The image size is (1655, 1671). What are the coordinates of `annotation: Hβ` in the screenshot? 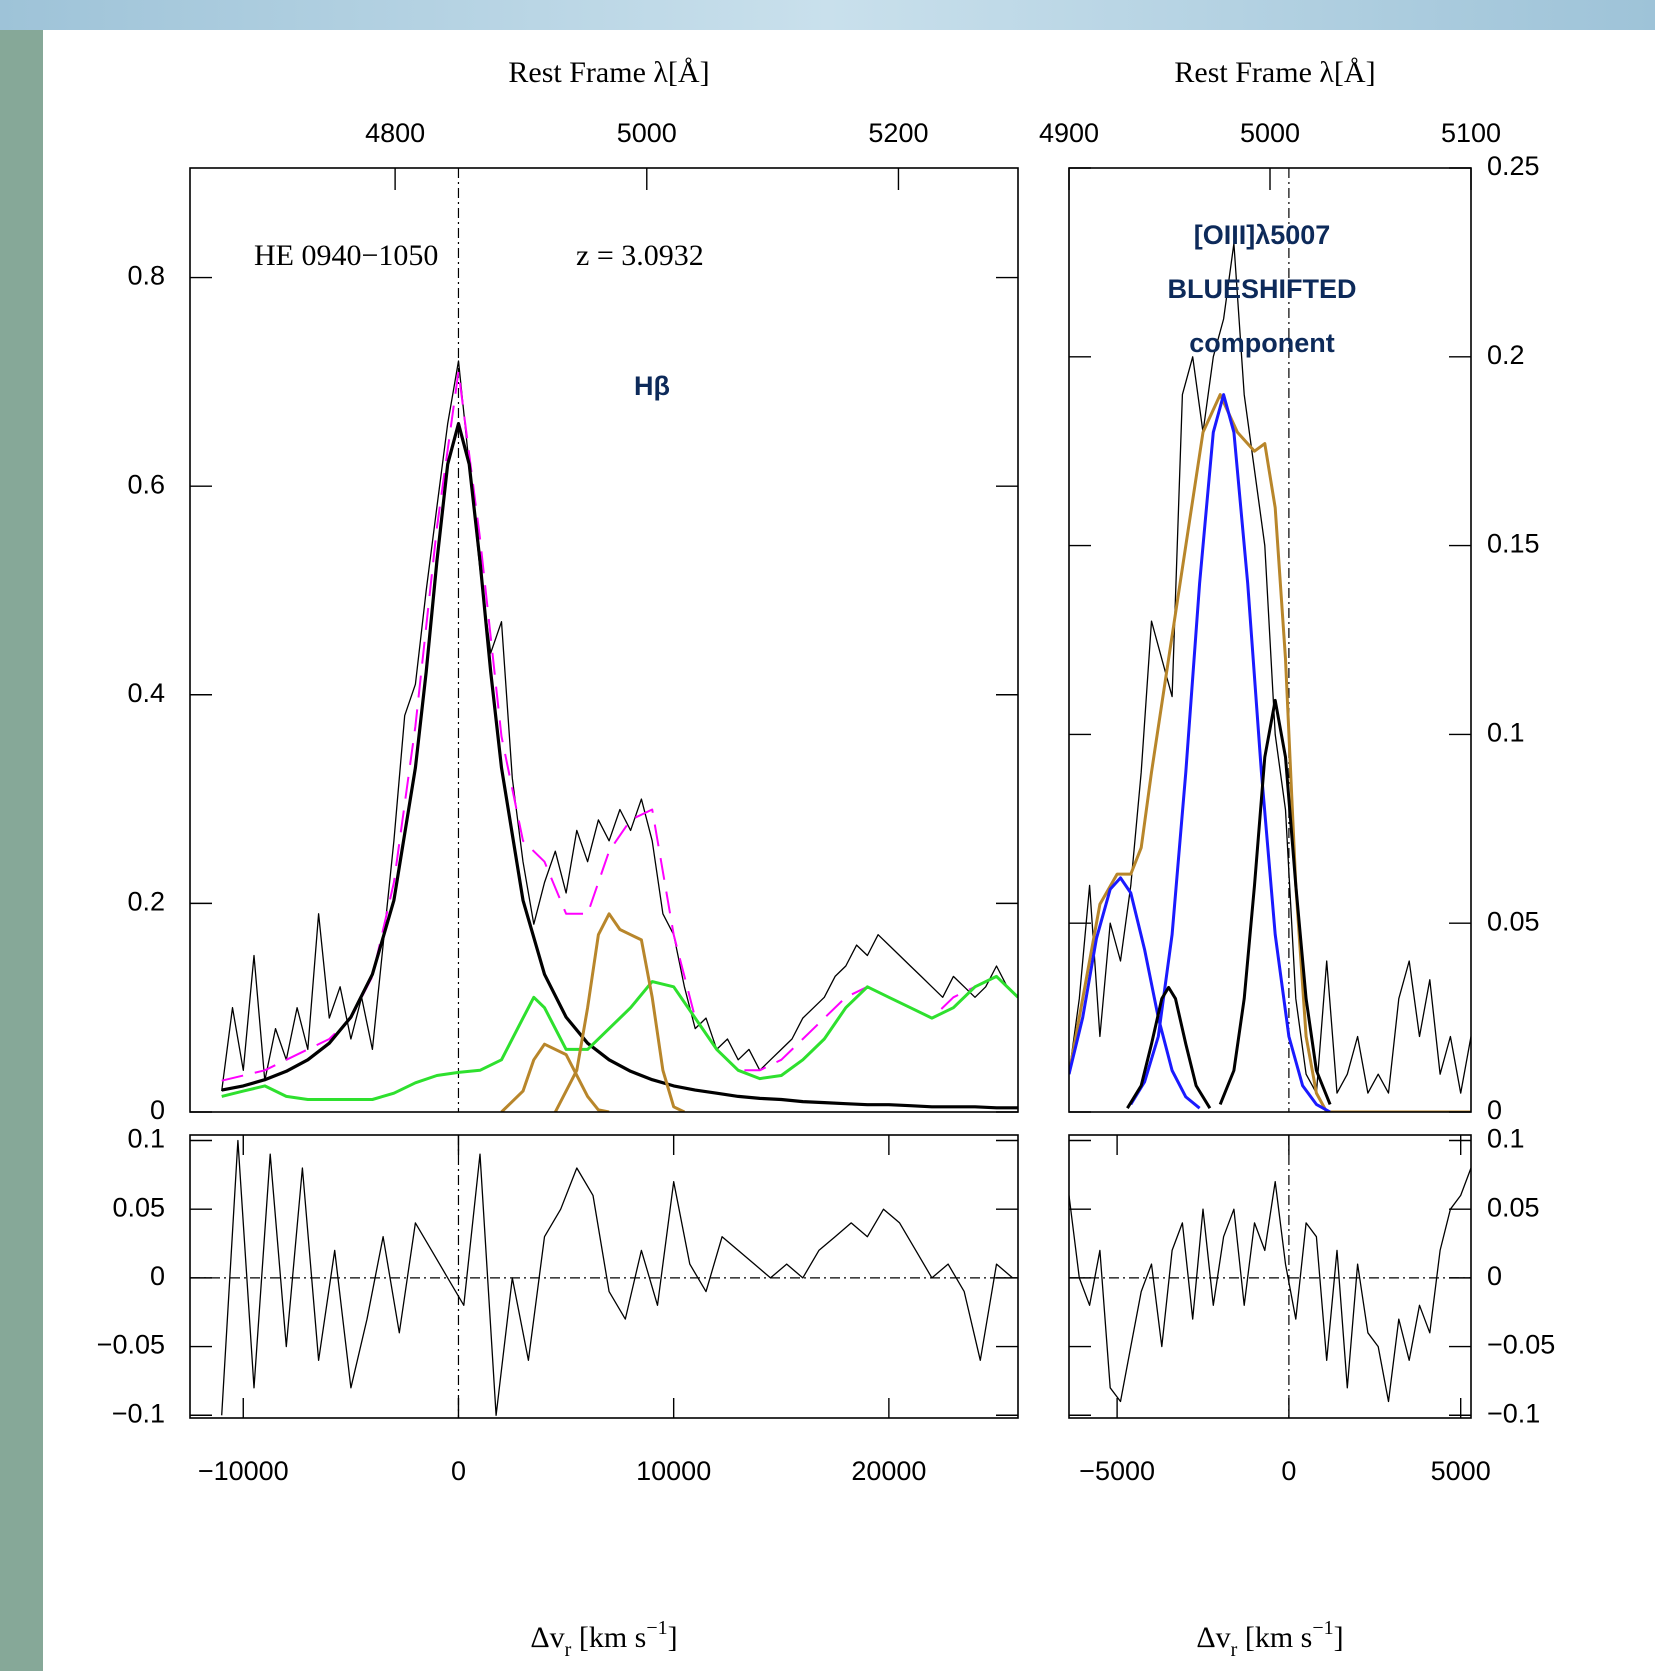 It's located at (652, 386).